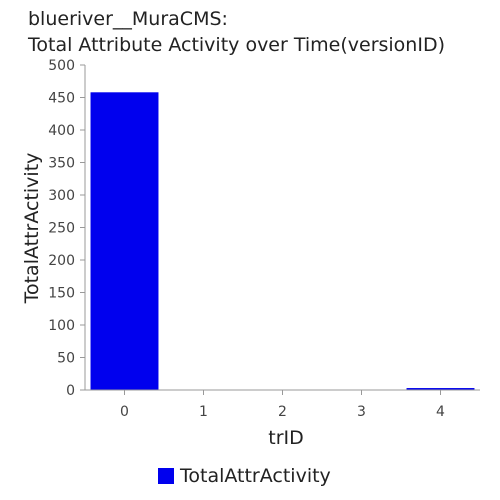  I want to click on legend: TotalAttrActivity, so click(244, 476).